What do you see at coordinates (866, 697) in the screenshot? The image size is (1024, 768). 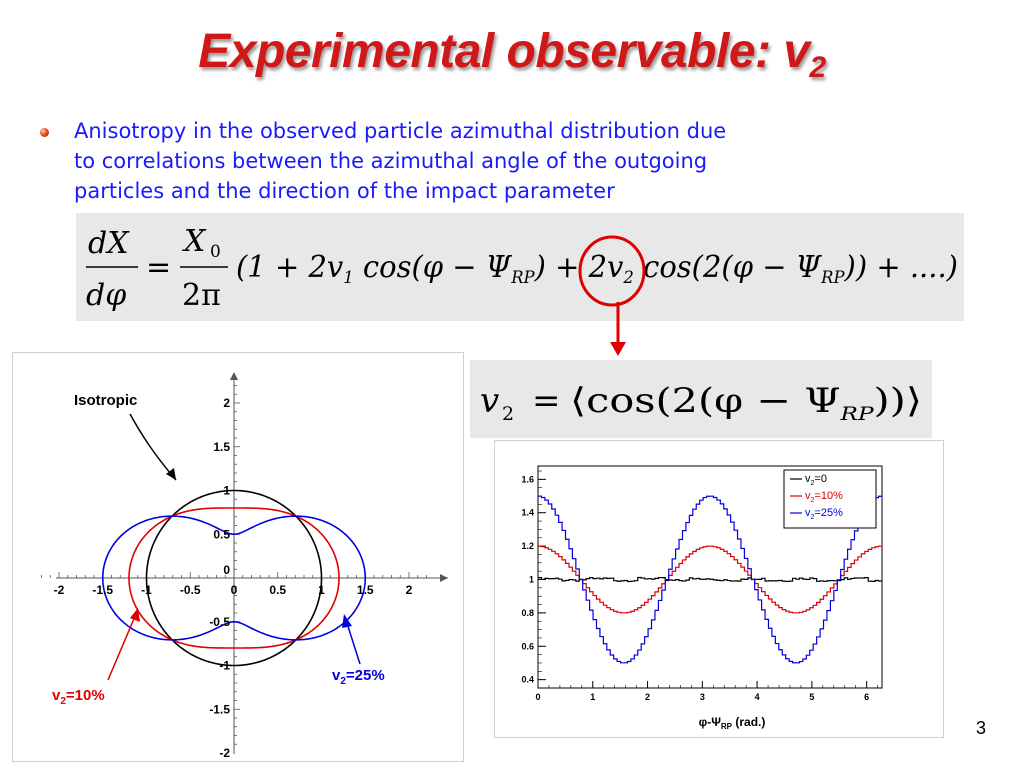 I see `x-tick-label: 6` at bounding box center [866, 697].